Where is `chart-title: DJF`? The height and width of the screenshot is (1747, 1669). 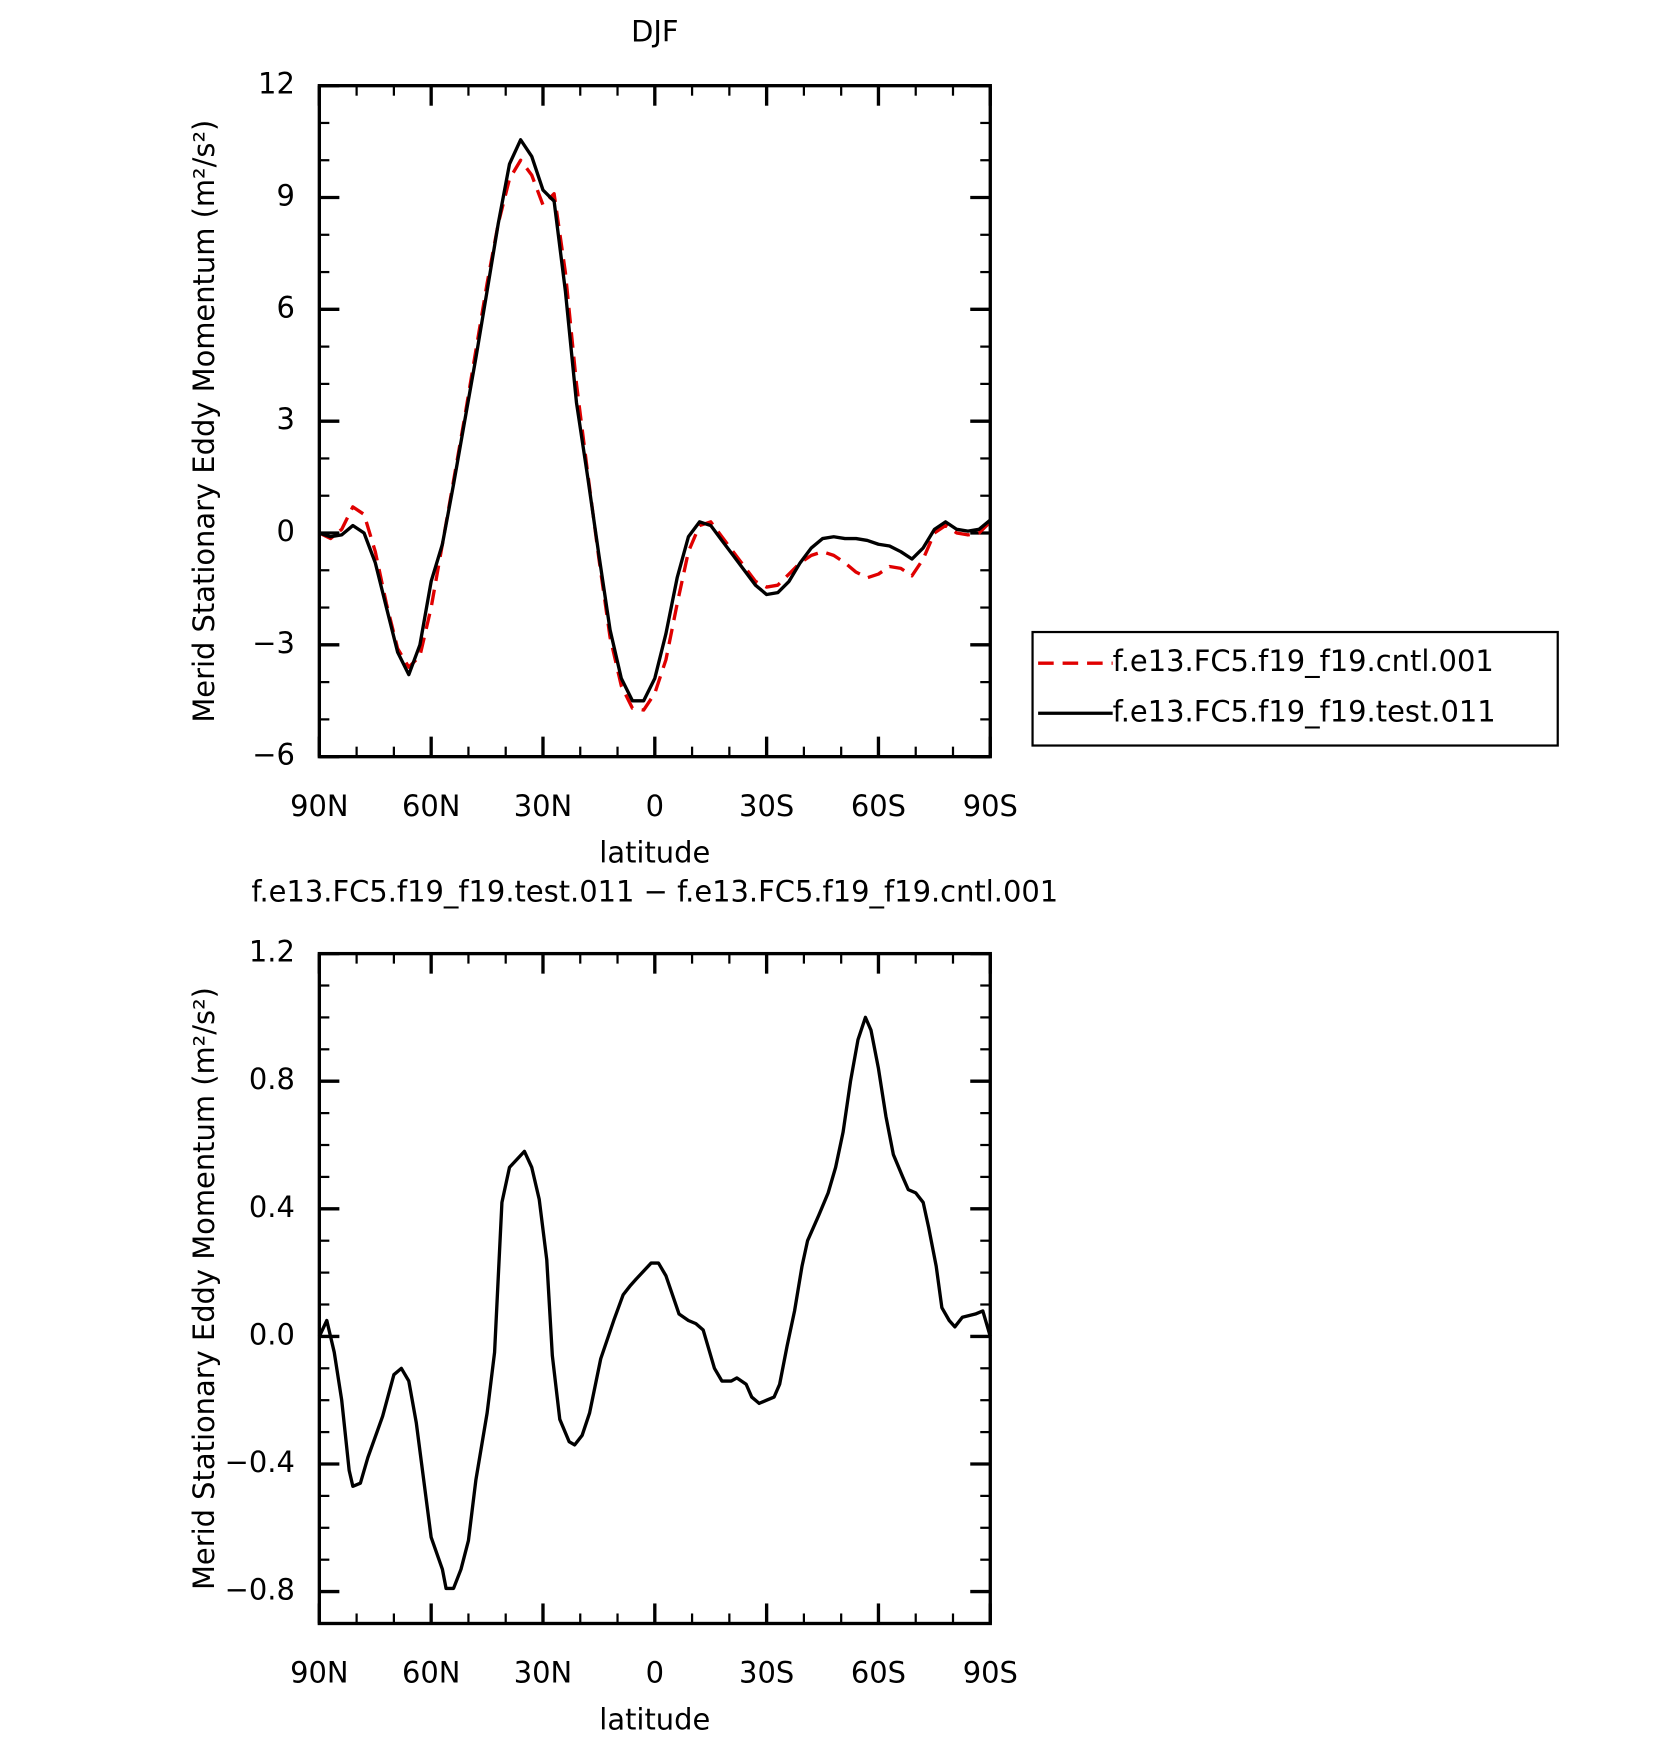 chart-title: DJF is located at coordinates (654, 31).